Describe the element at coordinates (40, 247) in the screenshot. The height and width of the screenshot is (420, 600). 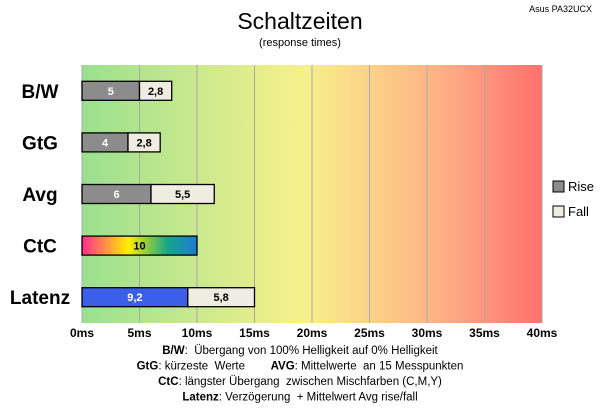
I see `category-label: CtC` at that location.